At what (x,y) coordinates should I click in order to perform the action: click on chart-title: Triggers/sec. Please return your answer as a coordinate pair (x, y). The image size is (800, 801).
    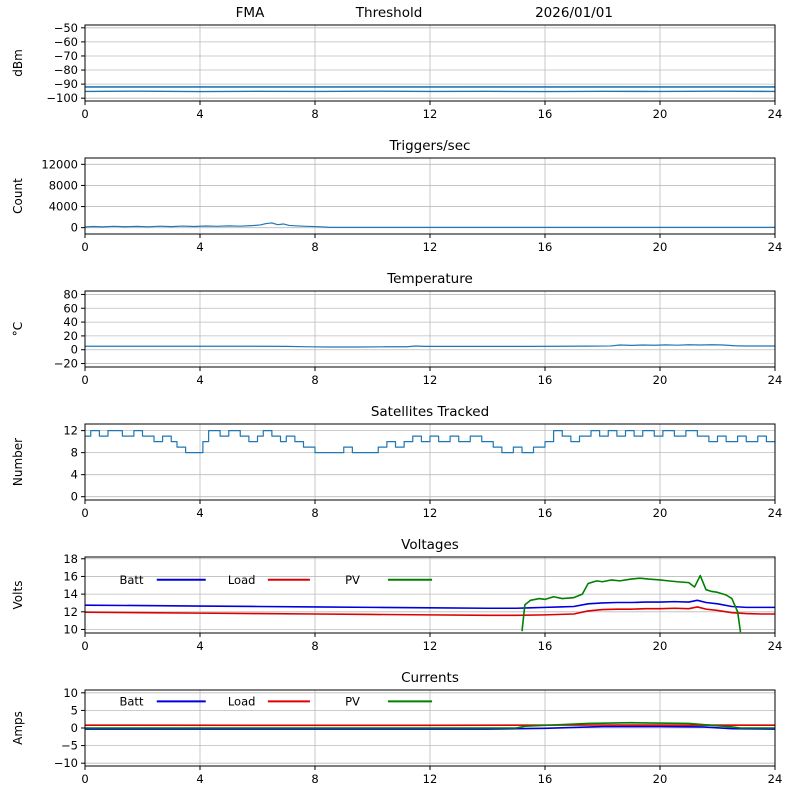
    Looking at the image, I should click on (430, 146).